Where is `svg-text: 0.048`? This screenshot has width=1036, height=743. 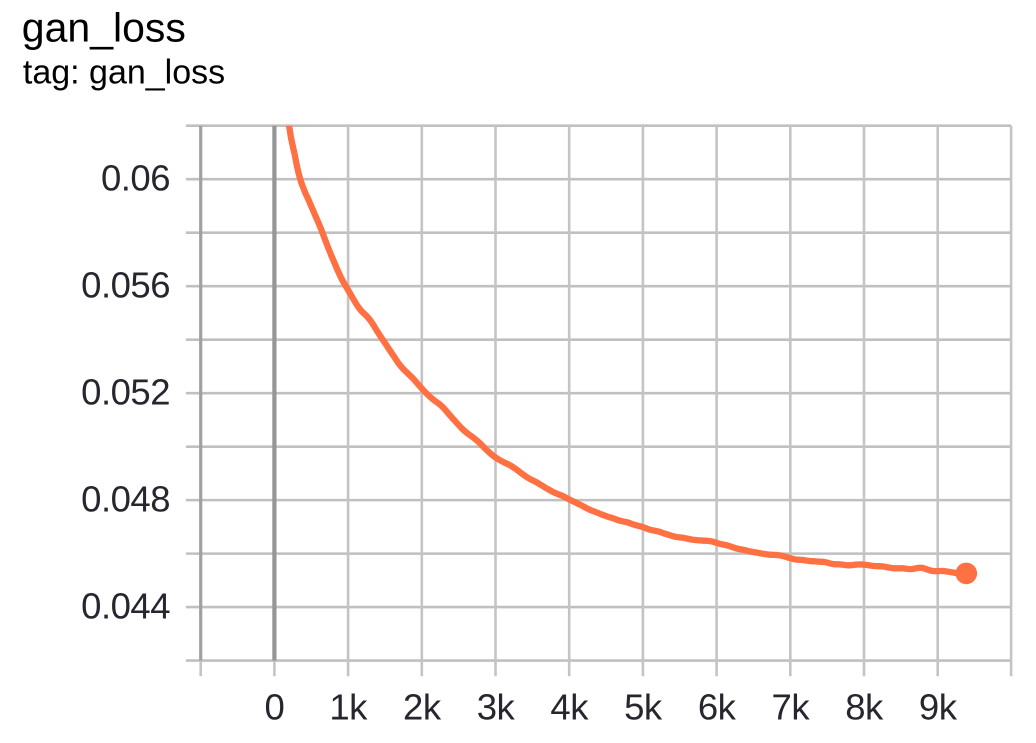
svg-text: 0.048 is located at coordinates (125, 499).